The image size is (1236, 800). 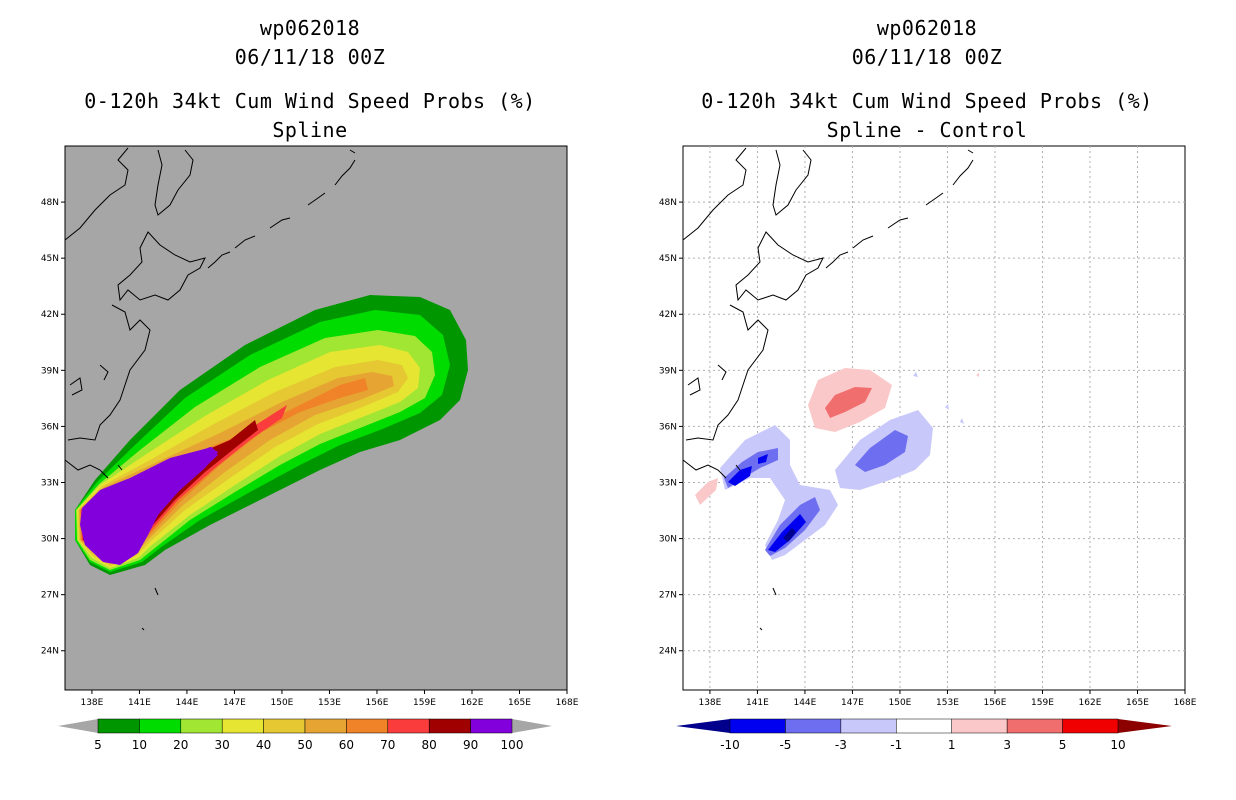 What do you see at coordinates (837, 464) in the screenshot?
I see `right-difference-contours` at bounding box center [837, 464].